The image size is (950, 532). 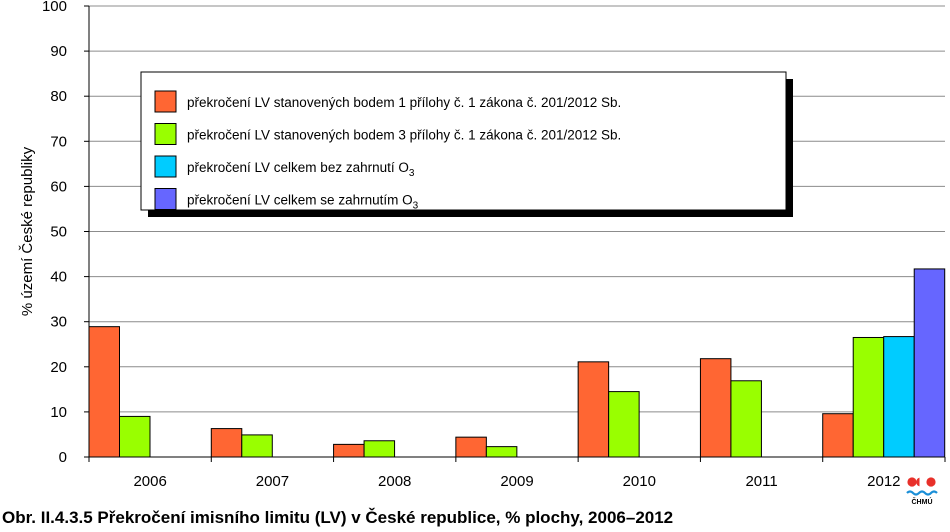 What do you see at coordinates (912, 482) in the screenshot?
I see `logo-red-dot-left` at bounding box center [912, 482].